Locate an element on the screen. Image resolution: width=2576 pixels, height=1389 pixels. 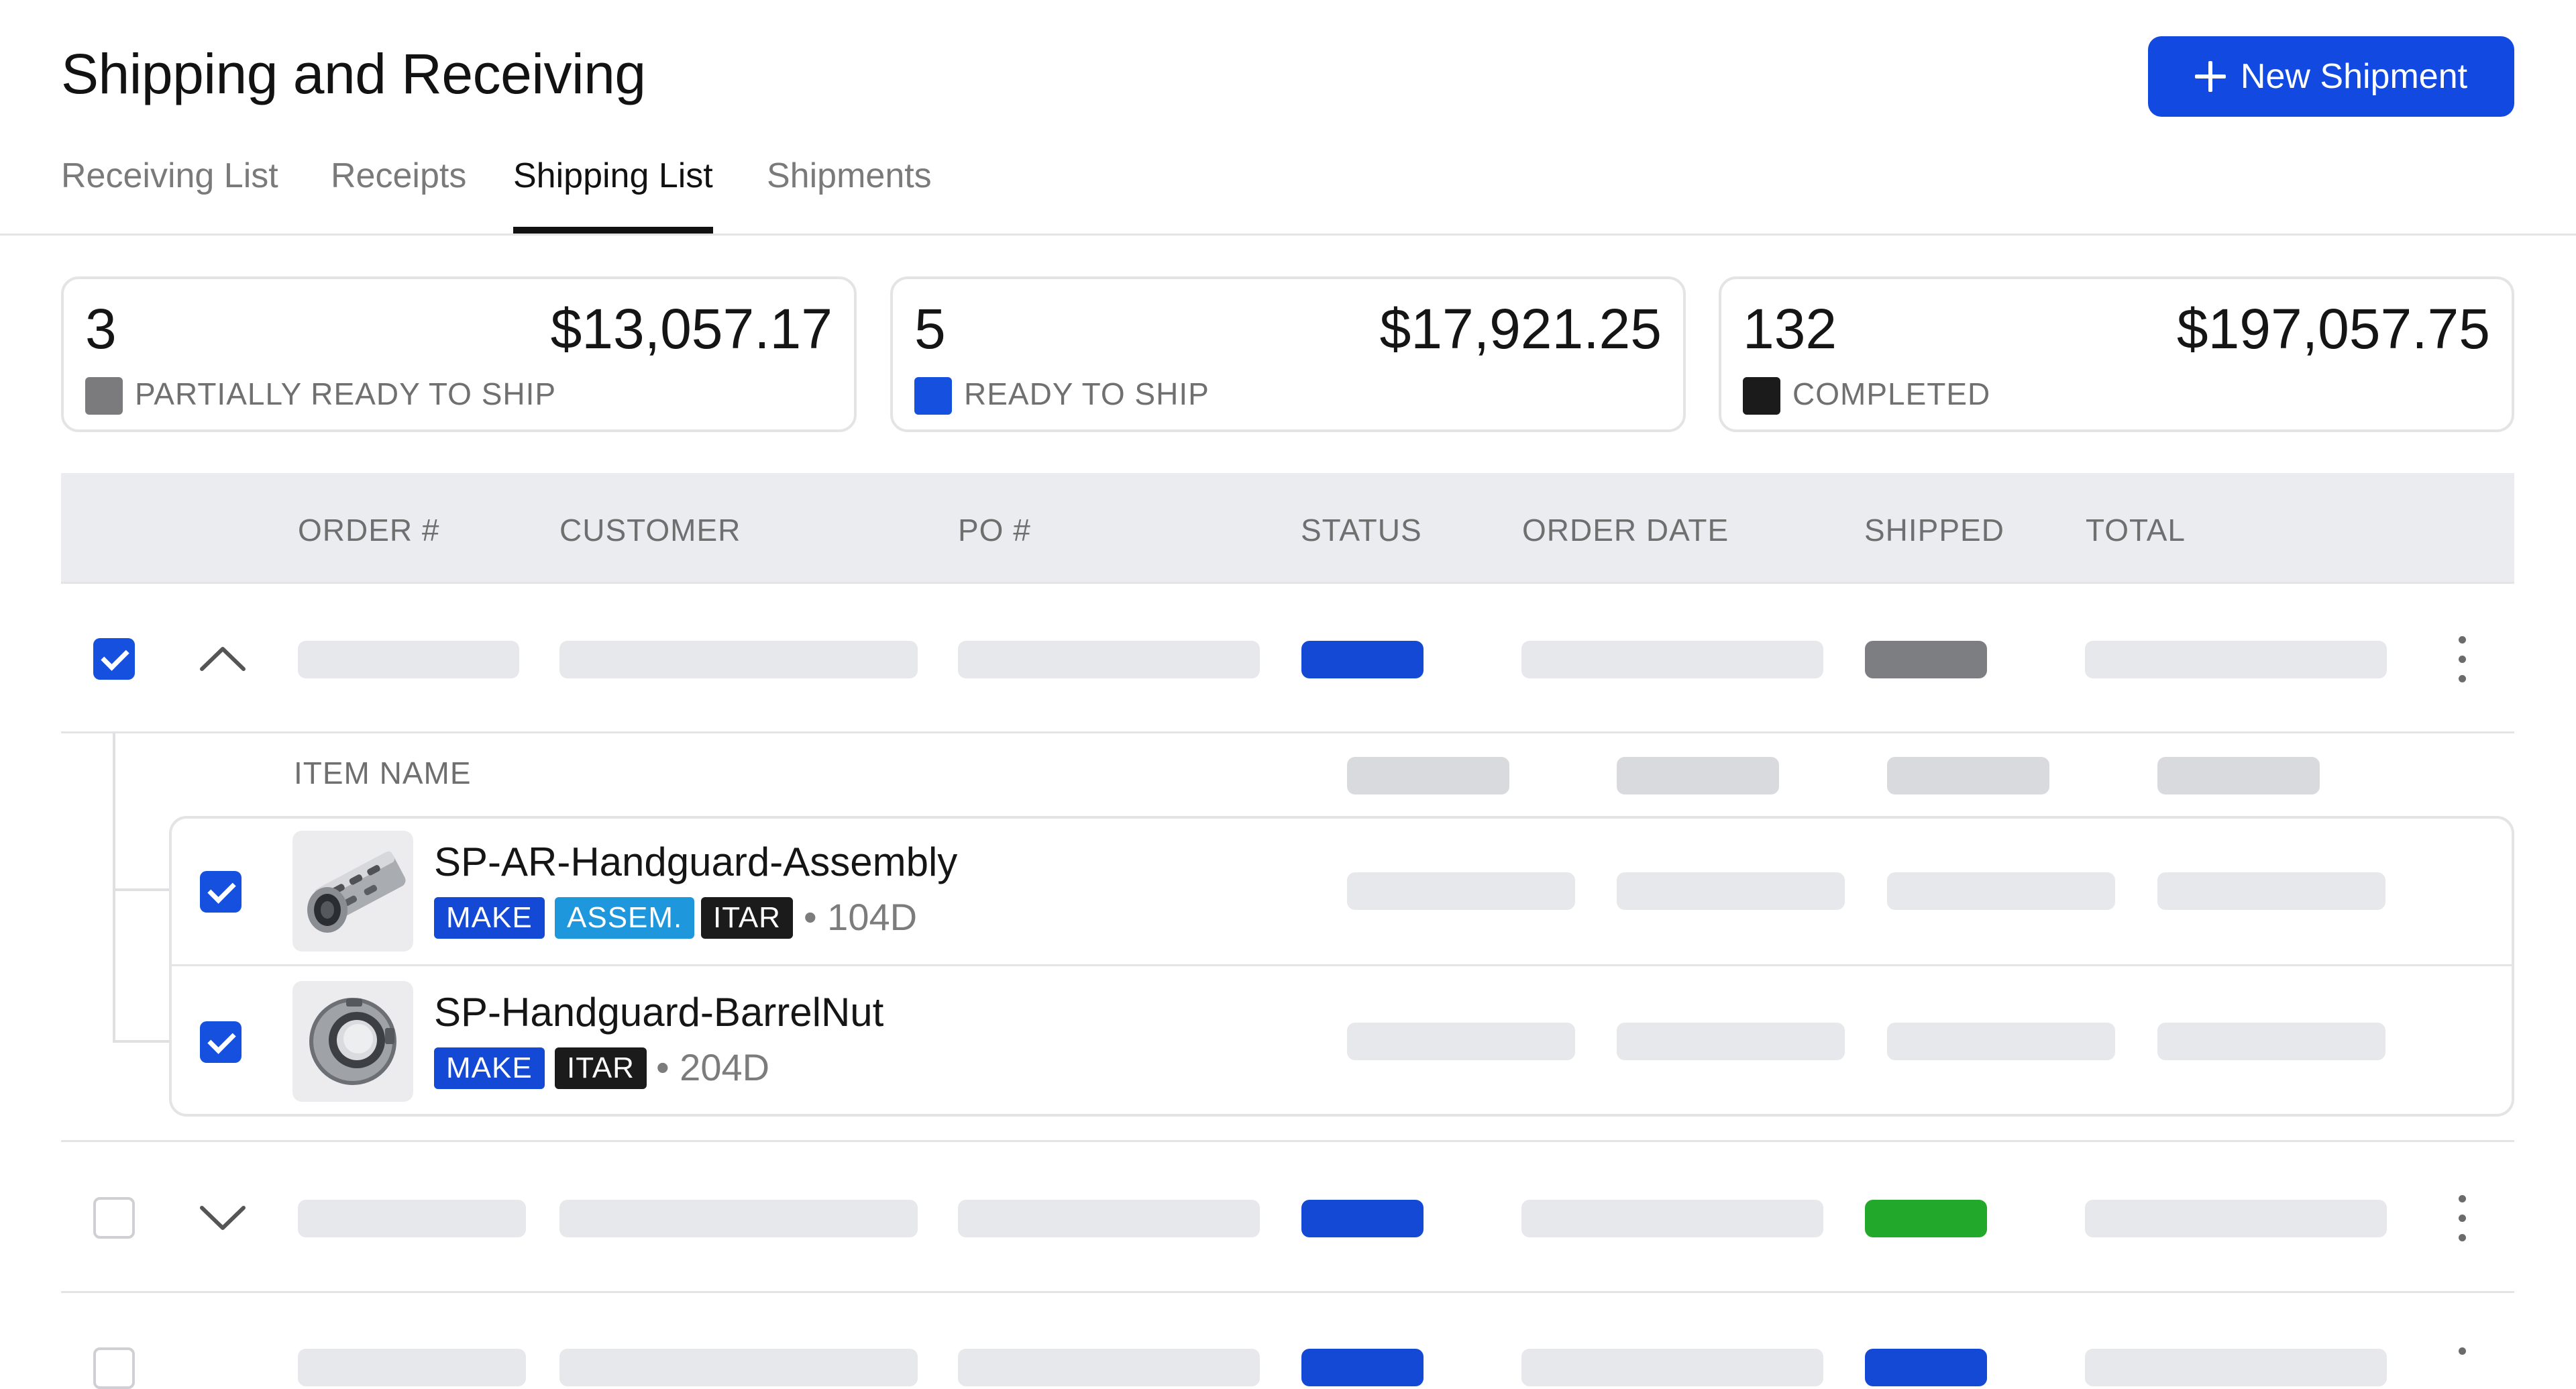
tab-receiving-list: Receiving List is located at coordinates (169, 175).